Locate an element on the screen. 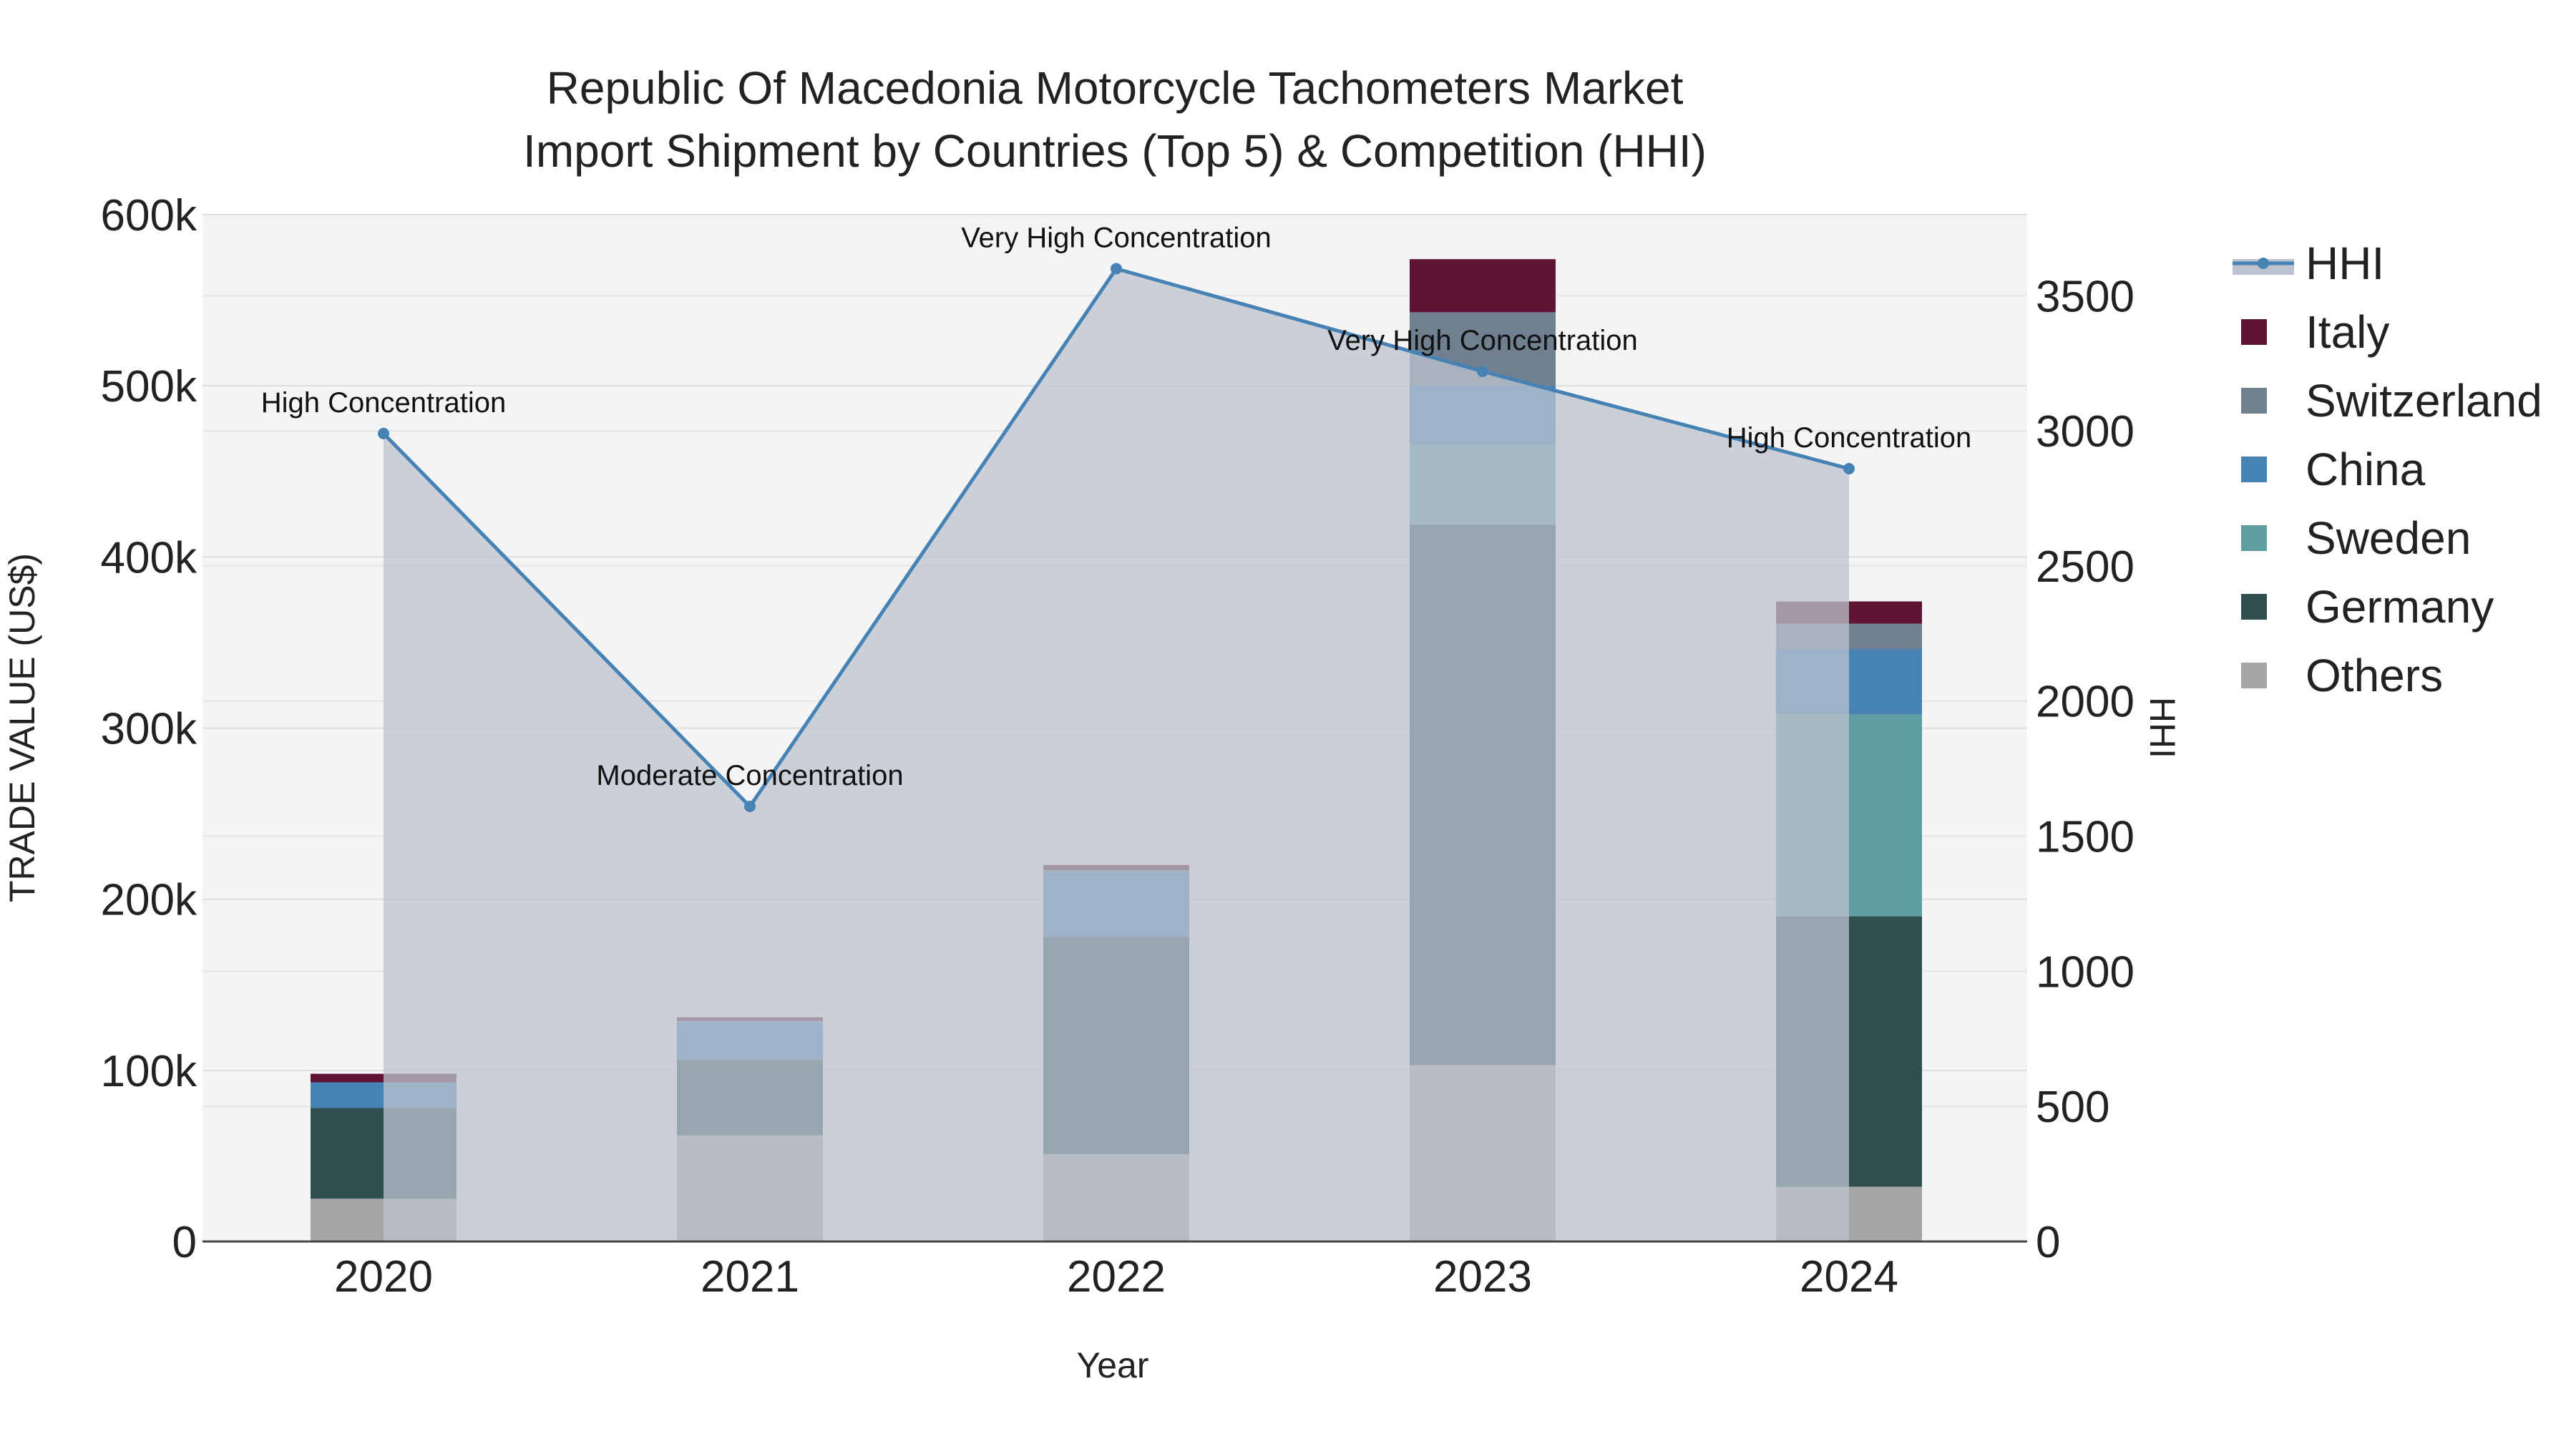 Image resolution: width=2576 pixels, height=1449 pixels. legend-label-hhi: HHI is located at coordinates (2345, 263).